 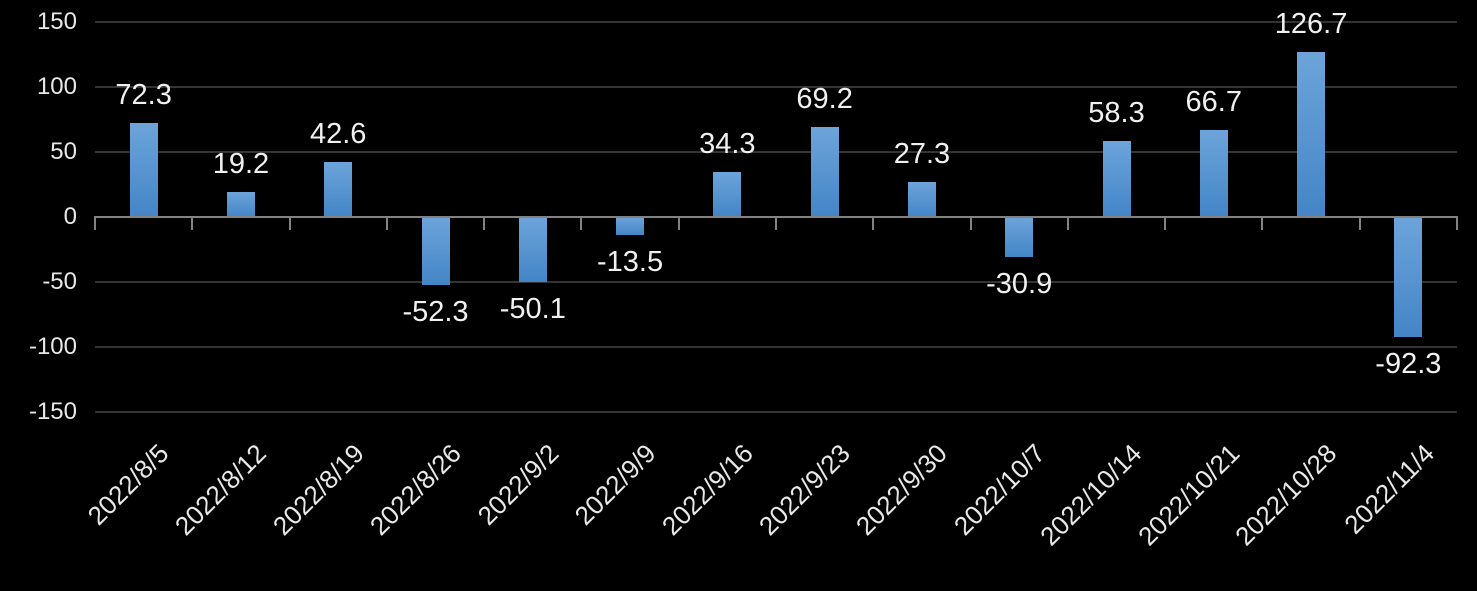 I want to click on bar-value-label: 42.6, so click(x=338, y=133).